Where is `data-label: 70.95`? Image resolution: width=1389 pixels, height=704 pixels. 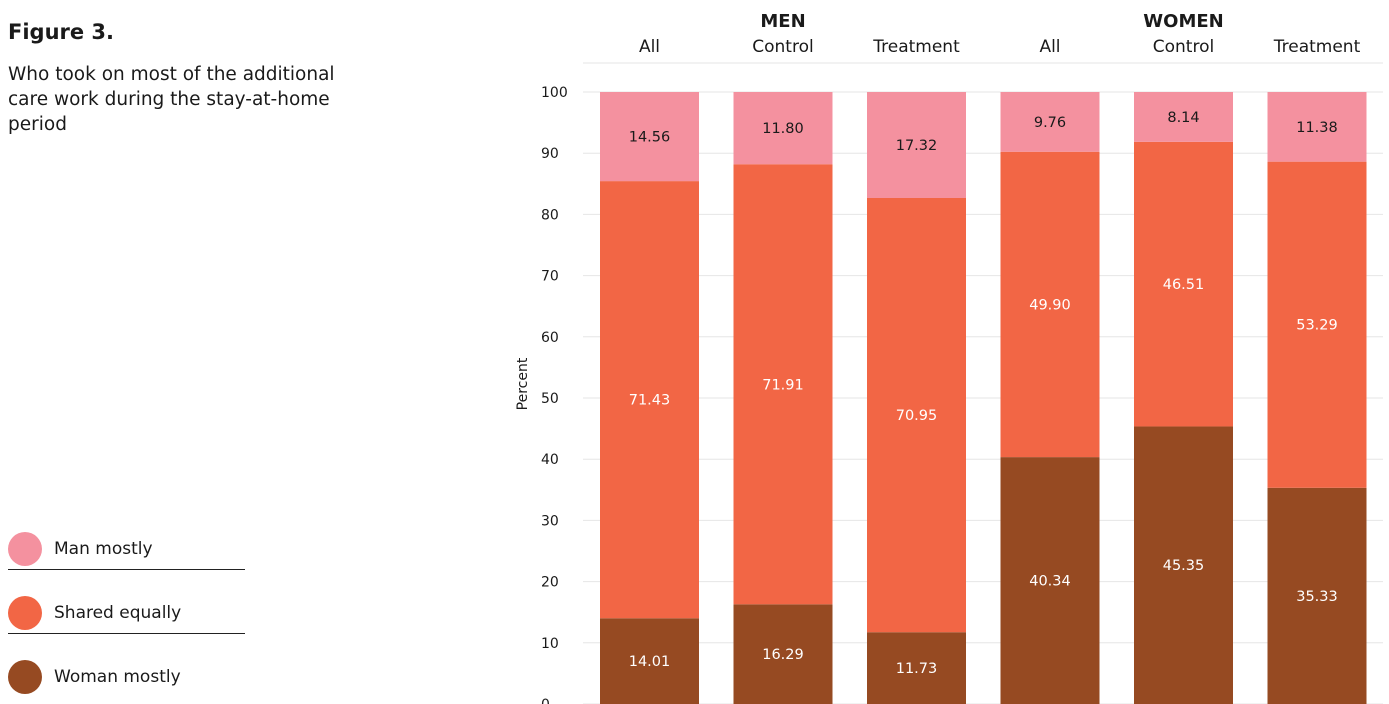 data-label: 70.95 is located at coordinates (917, 416).